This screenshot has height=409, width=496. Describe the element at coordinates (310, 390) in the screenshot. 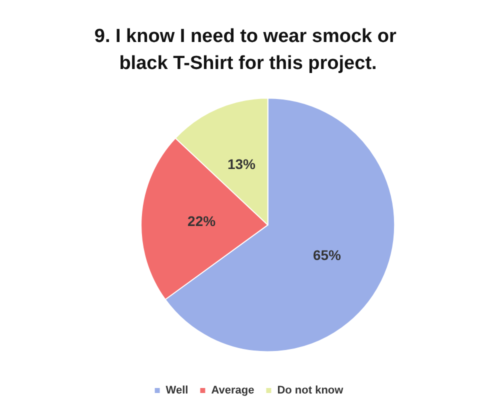

I see `legend-label: Do not know` at that location.